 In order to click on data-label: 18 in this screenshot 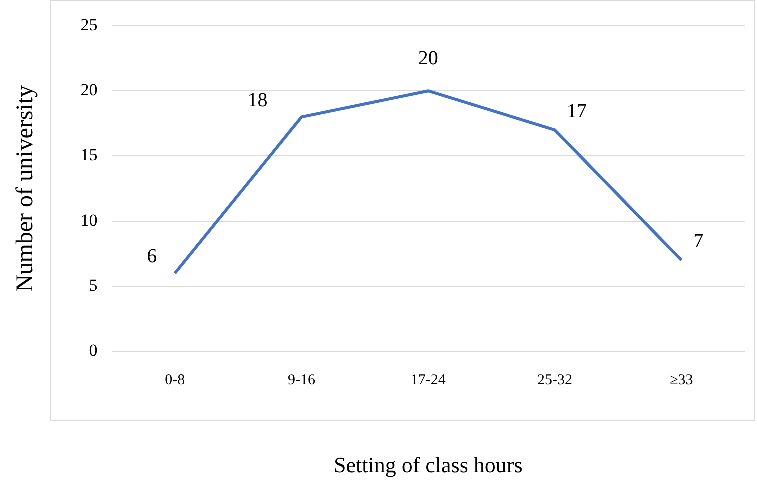, I will do `click(258, 100)`.